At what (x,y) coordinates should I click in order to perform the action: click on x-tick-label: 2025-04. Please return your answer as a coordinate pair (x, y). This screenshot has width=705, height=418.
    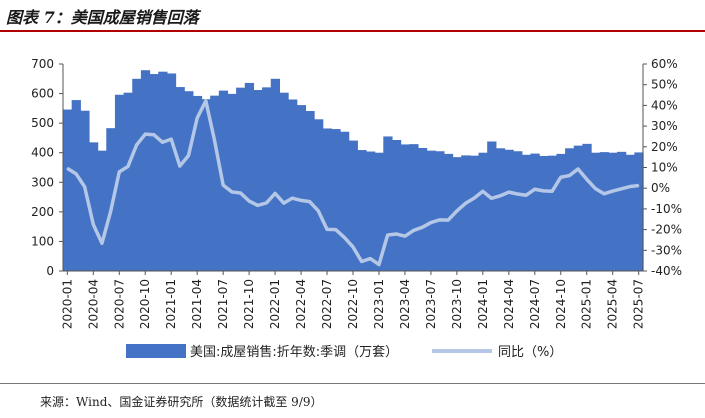
    Looking at the image, I should click on (613, 304).